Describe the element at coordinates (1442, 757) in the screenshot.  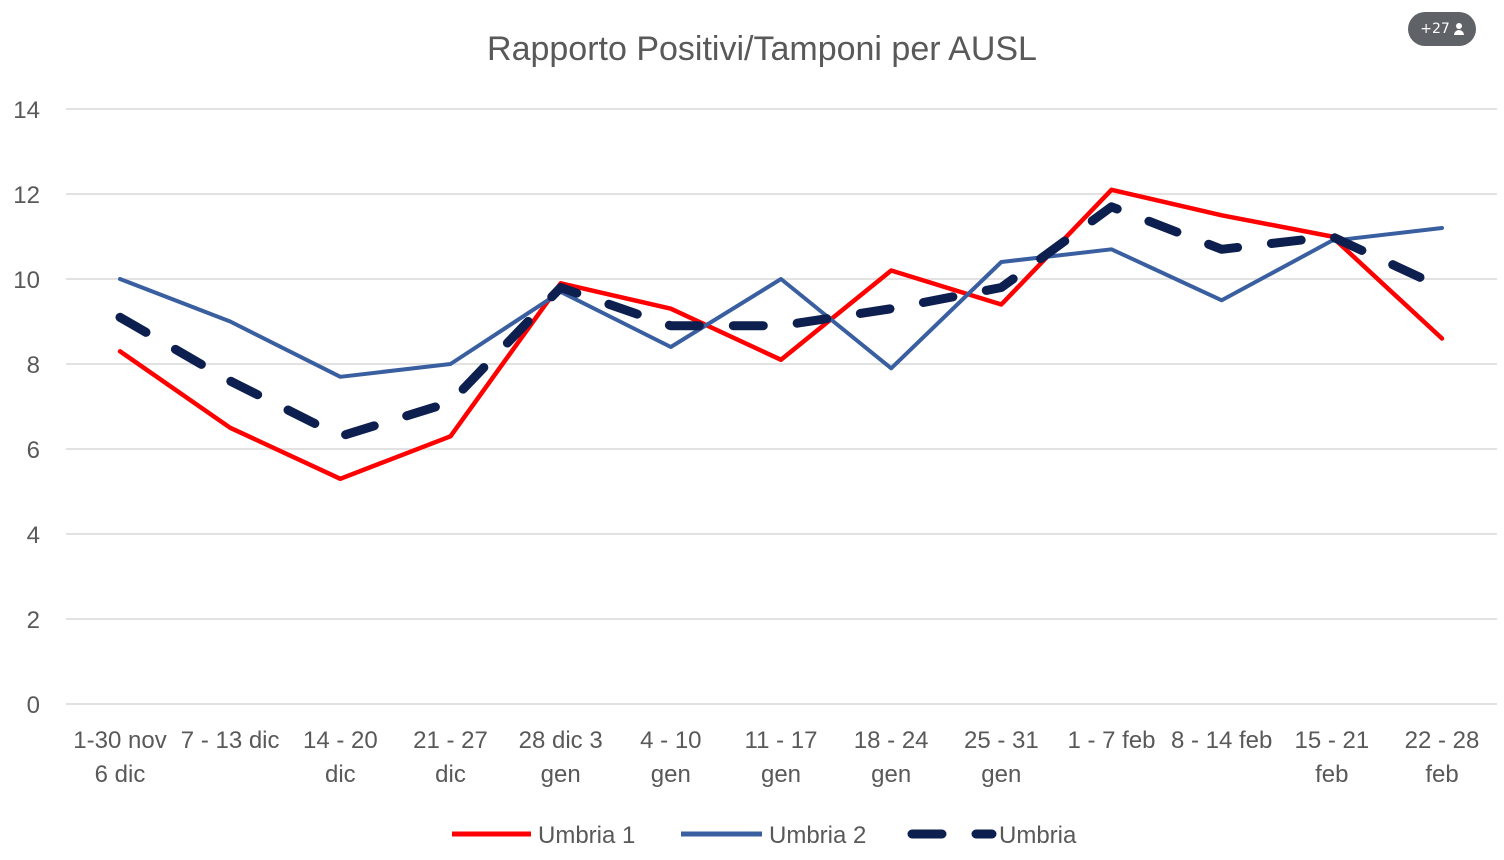
I see `x-tick-label: 22 - 28 feb` at that location.